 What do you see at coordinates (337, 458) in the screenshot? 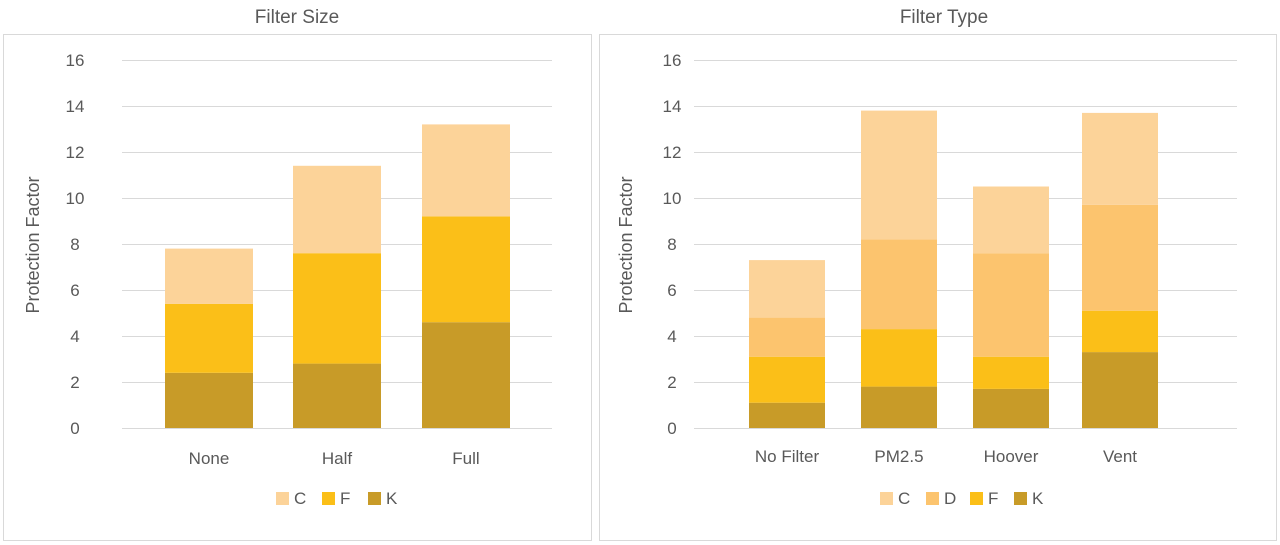
I see `x-tick-label: Half` at bounding box center [337, 458].